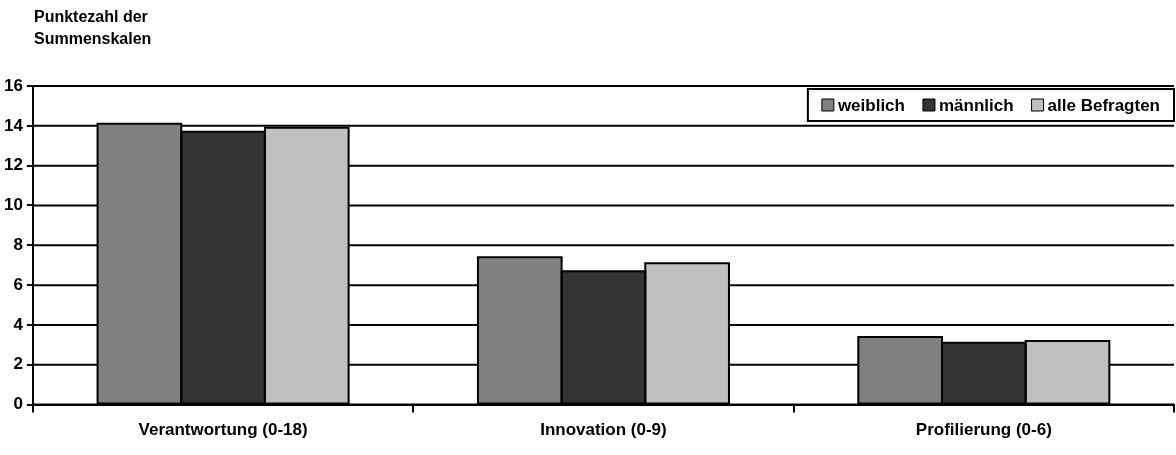 This screenshot has width=1176, height=455. Describe the element at coordinates (18, 244) in the screenshot. I see `y-tick-label: 8` at that location.